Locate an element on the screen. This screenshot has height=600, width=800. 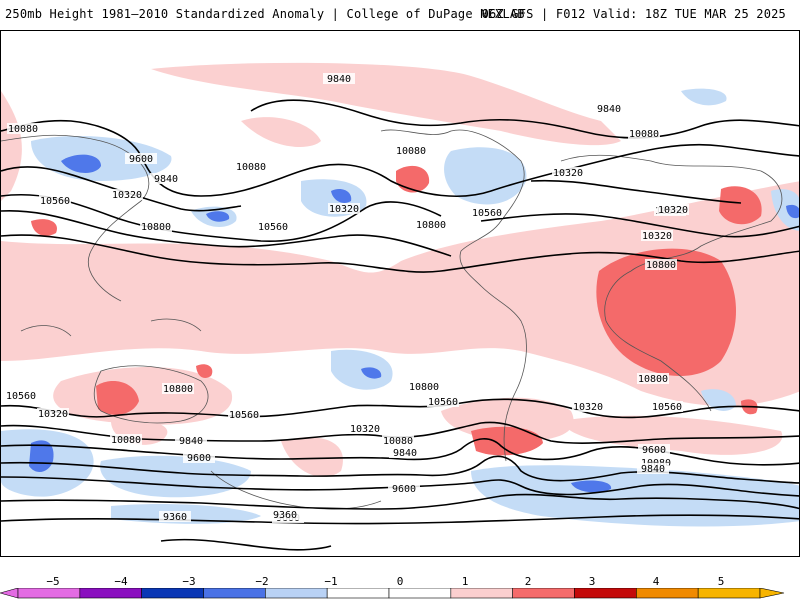
colorbar-tick: 0 is located at coordinates (400, 581).